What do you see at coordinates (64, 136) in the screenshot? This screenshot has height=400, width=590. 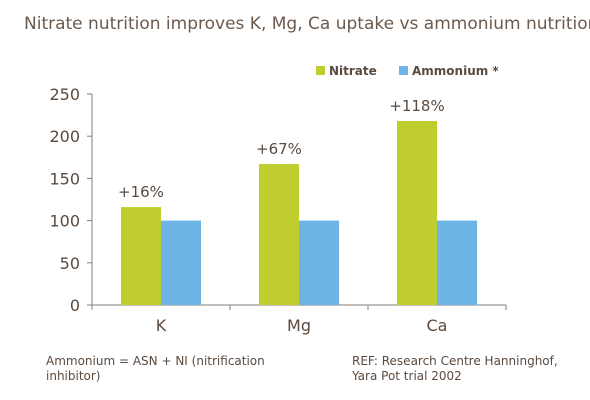 I see `y-tick-label: 200` at bounding box center [64, 136].